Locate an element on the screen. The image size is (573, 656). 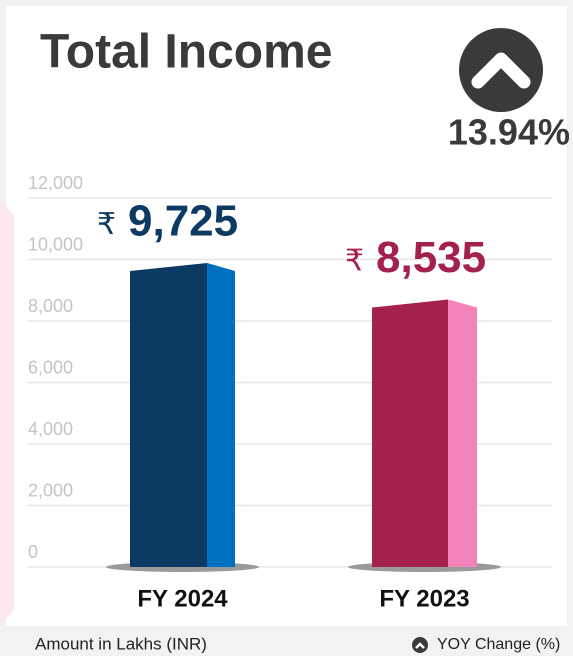
y-tick-label: 12,000 is located at coordinates (55, 183).